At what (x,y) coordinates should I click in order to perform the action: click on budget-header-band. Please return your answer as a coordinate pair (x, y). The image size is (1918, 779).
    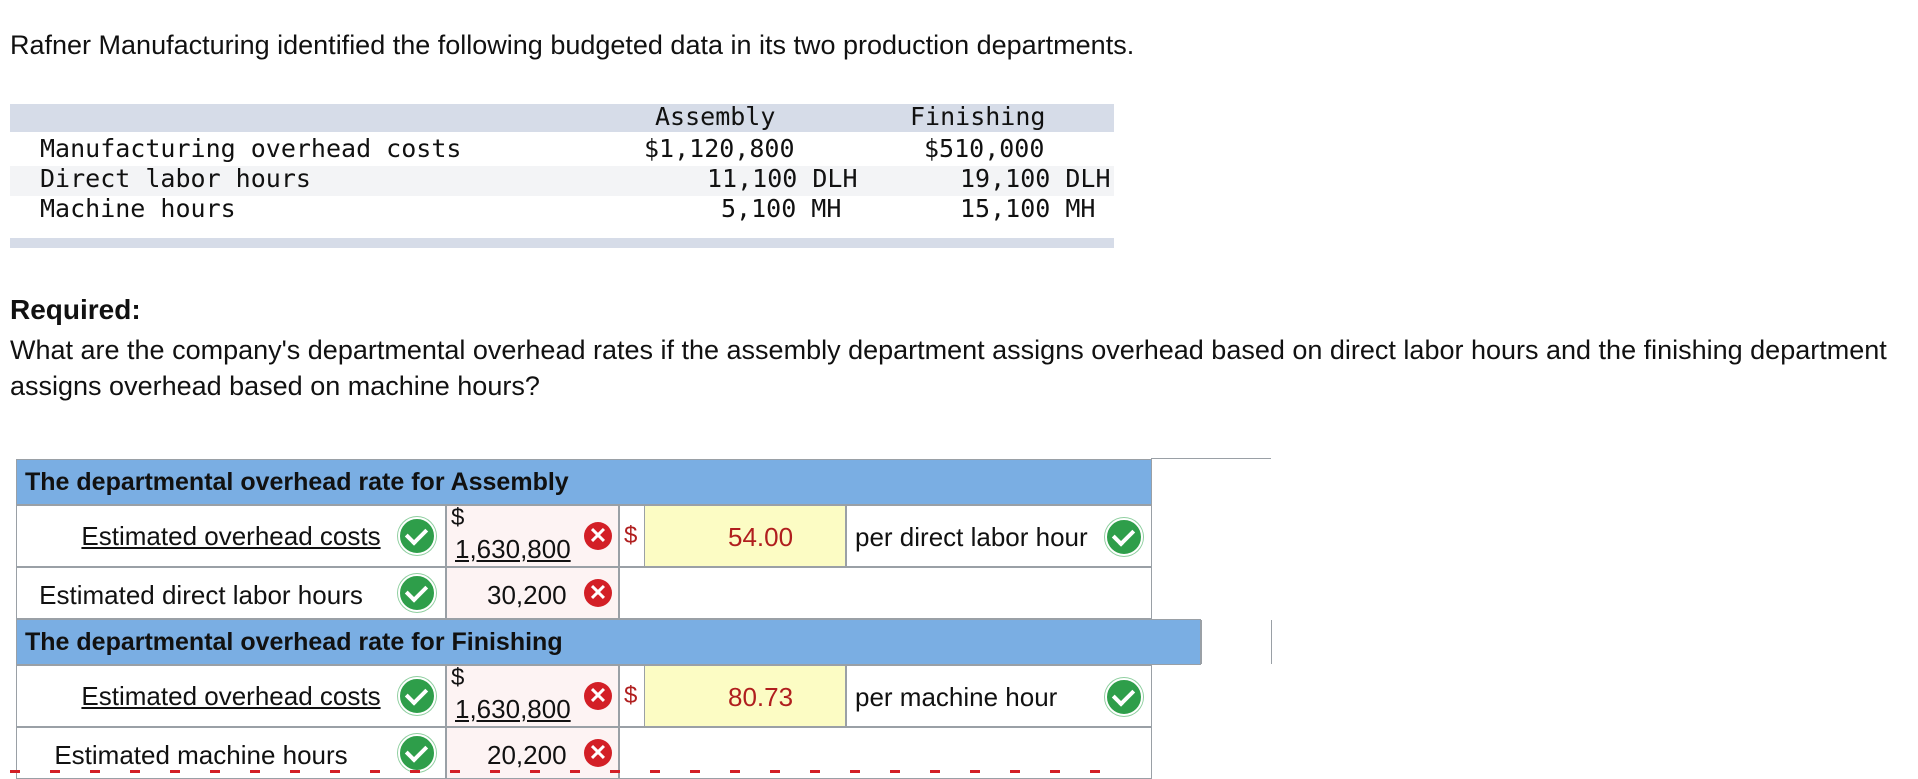
    Looking at the image, I should click on (562, 118).